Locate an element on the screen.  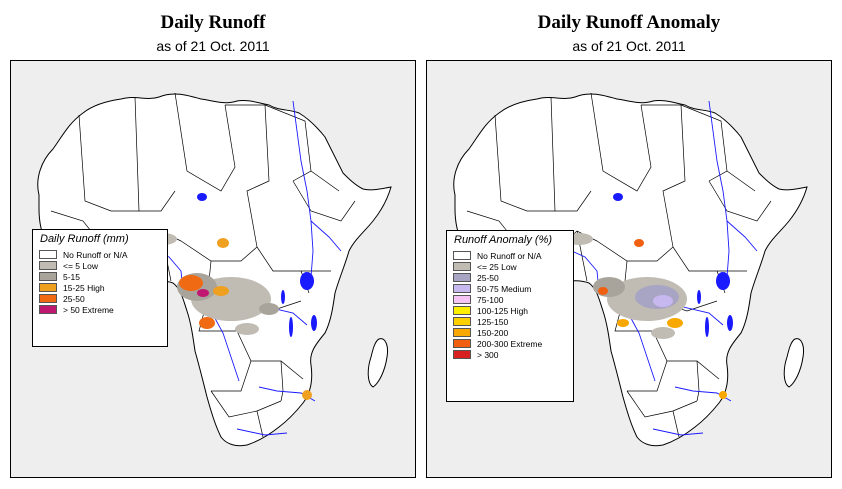
legend-label: > 300 is located at coordinates (488, 354).